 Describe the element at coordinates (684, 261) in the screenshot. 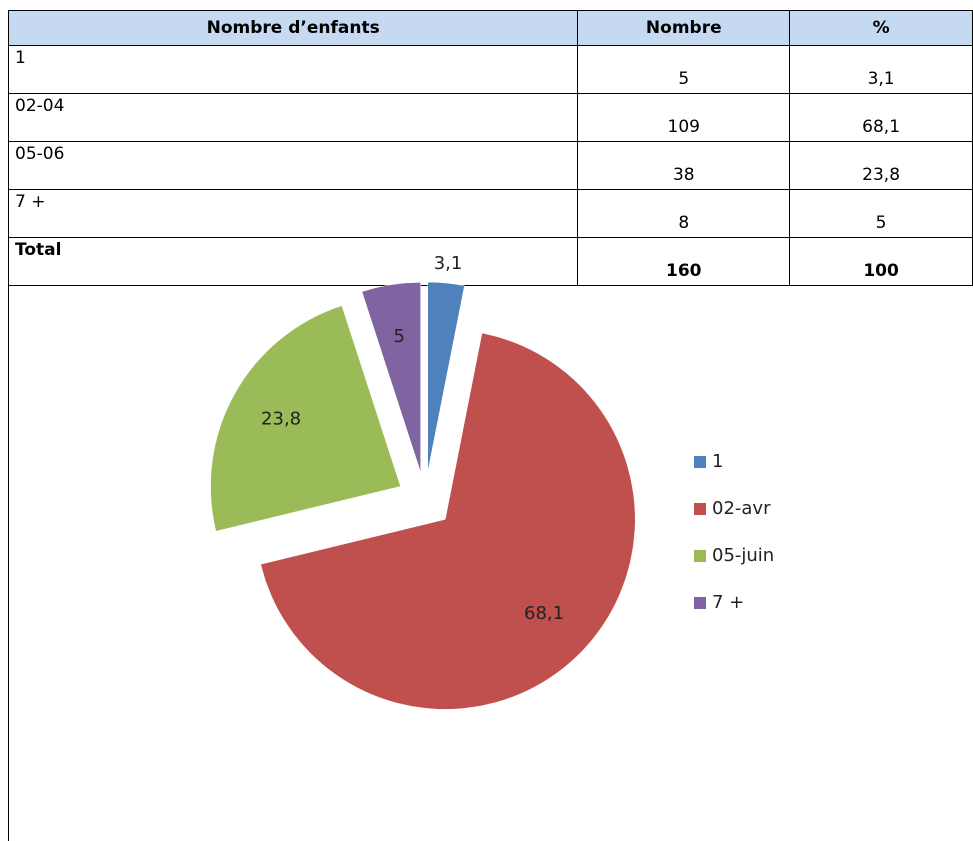

I see `table-cell: 160` at that location.